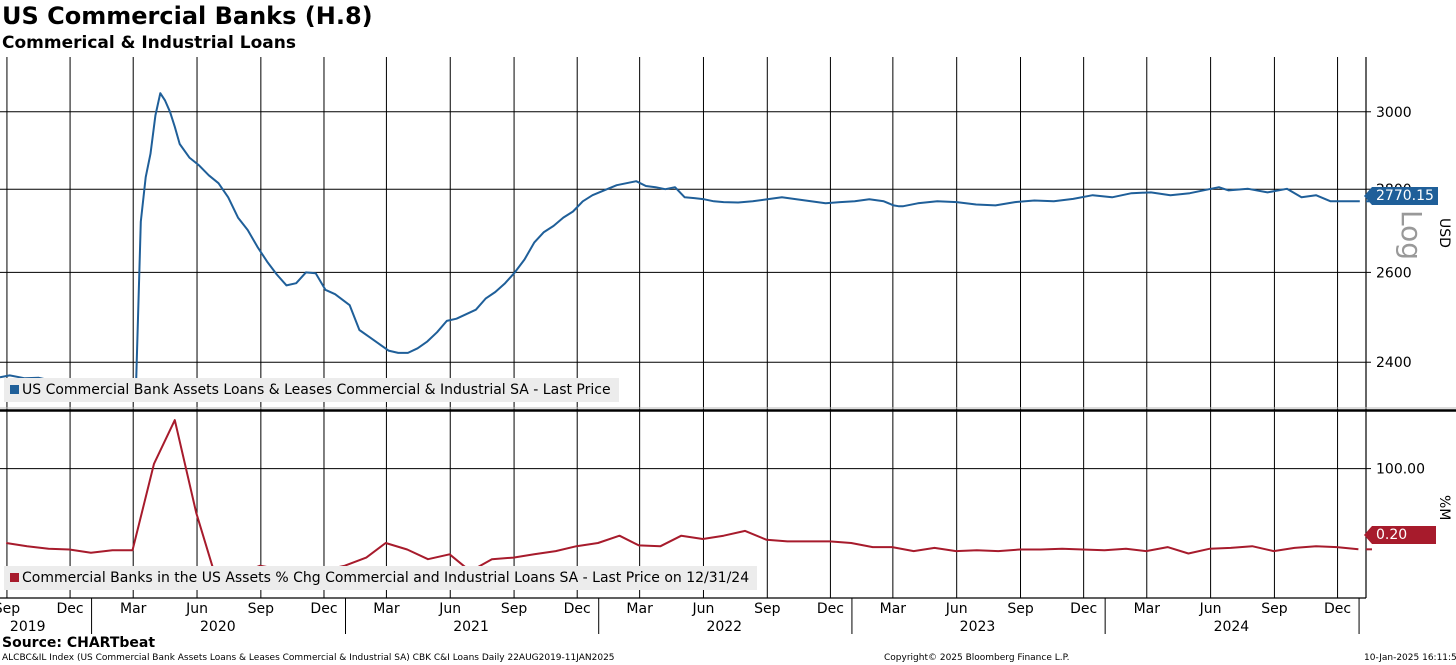  Describe the element at coordinates (323, 609) in the screenshot. I see `x-tick-label-5: Dec` at that location.